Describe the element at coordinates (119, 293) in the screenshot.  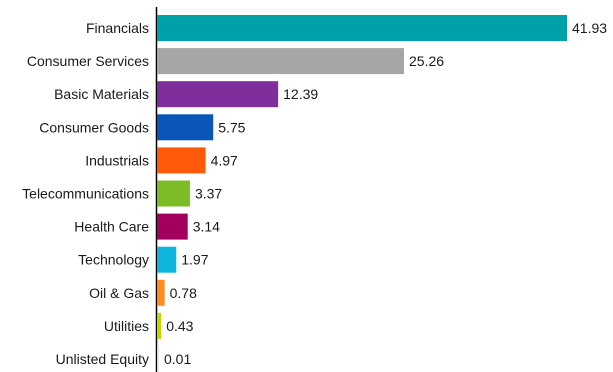
I see `category-label: Oil & Gas` at that location.